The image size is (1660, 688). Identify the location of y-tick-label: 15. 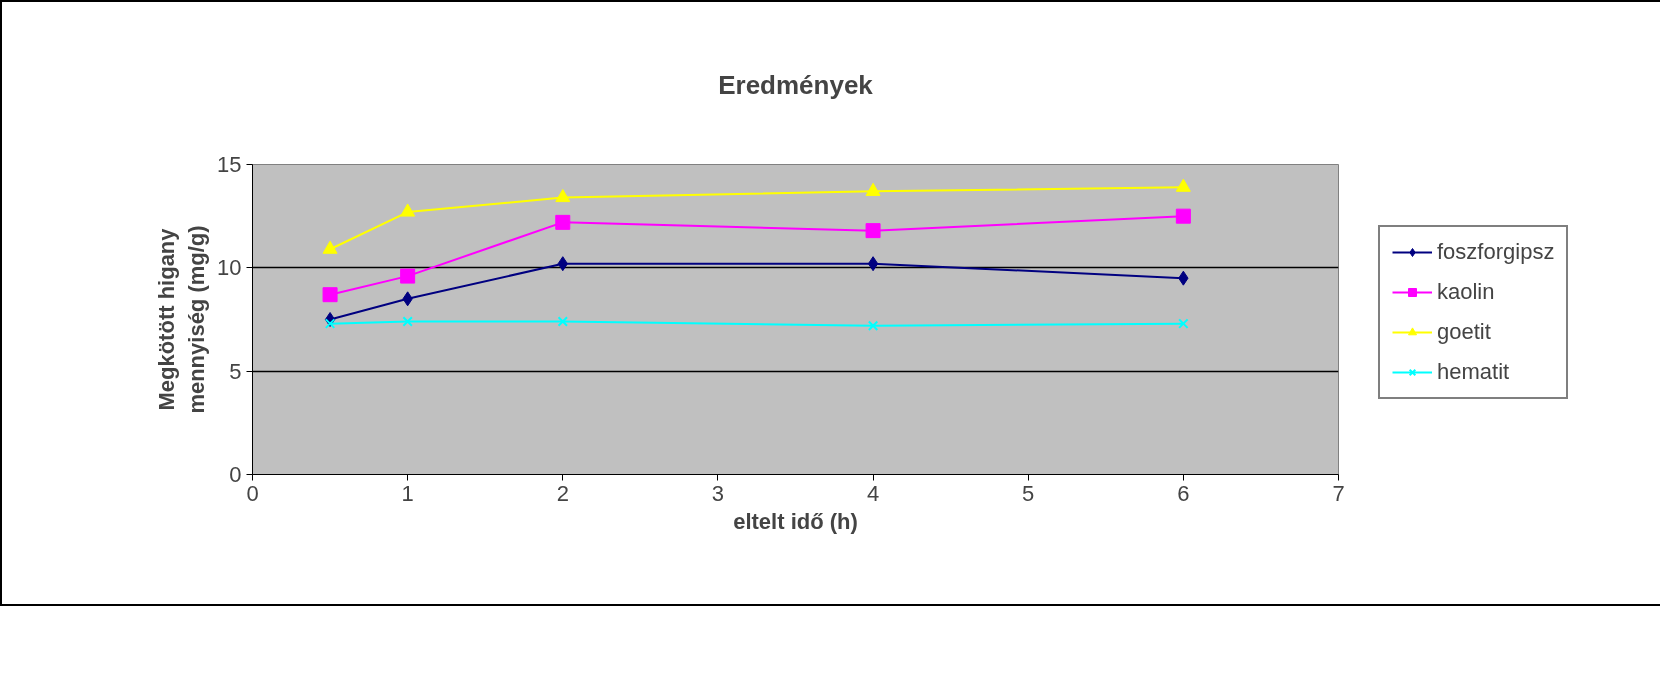
(229, 164).